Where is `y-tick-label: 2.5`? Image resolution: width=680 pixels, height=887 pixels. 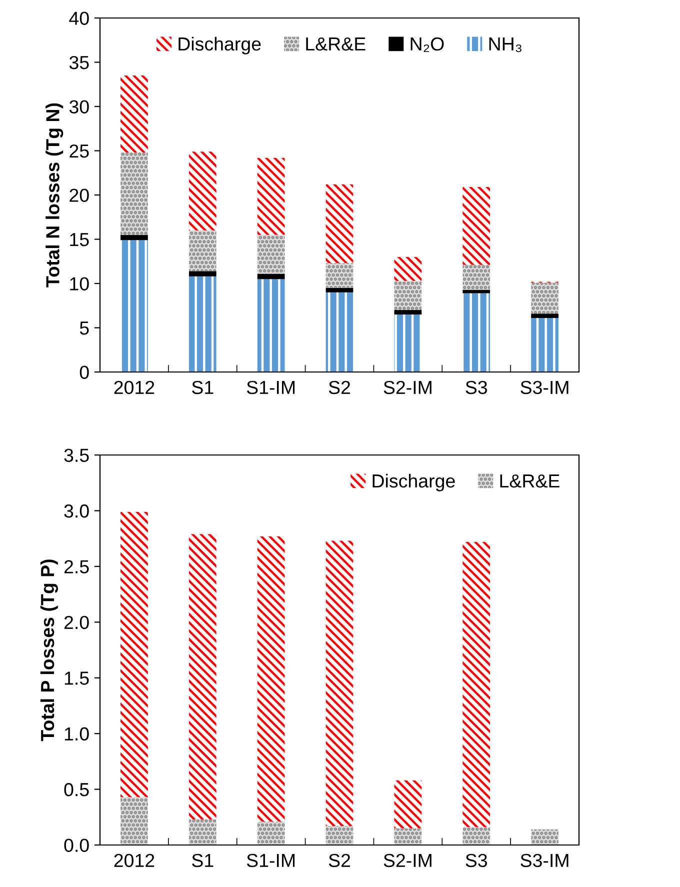 y-tick-label: 2.5 is located at coordinates (76, 567).